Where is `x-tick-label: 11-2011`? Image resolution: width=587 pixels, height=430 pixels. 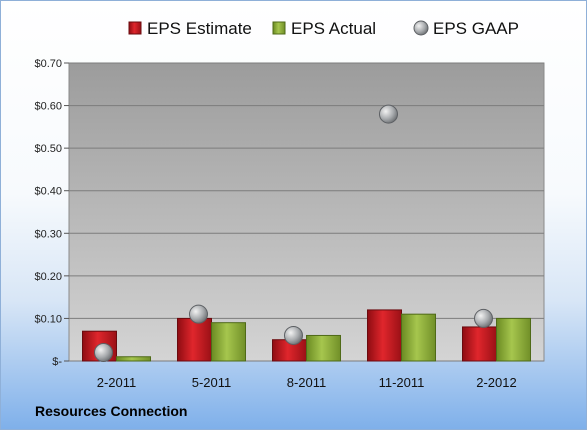 x-tick-label: 11-2011 is located at coordinates (402, 382).